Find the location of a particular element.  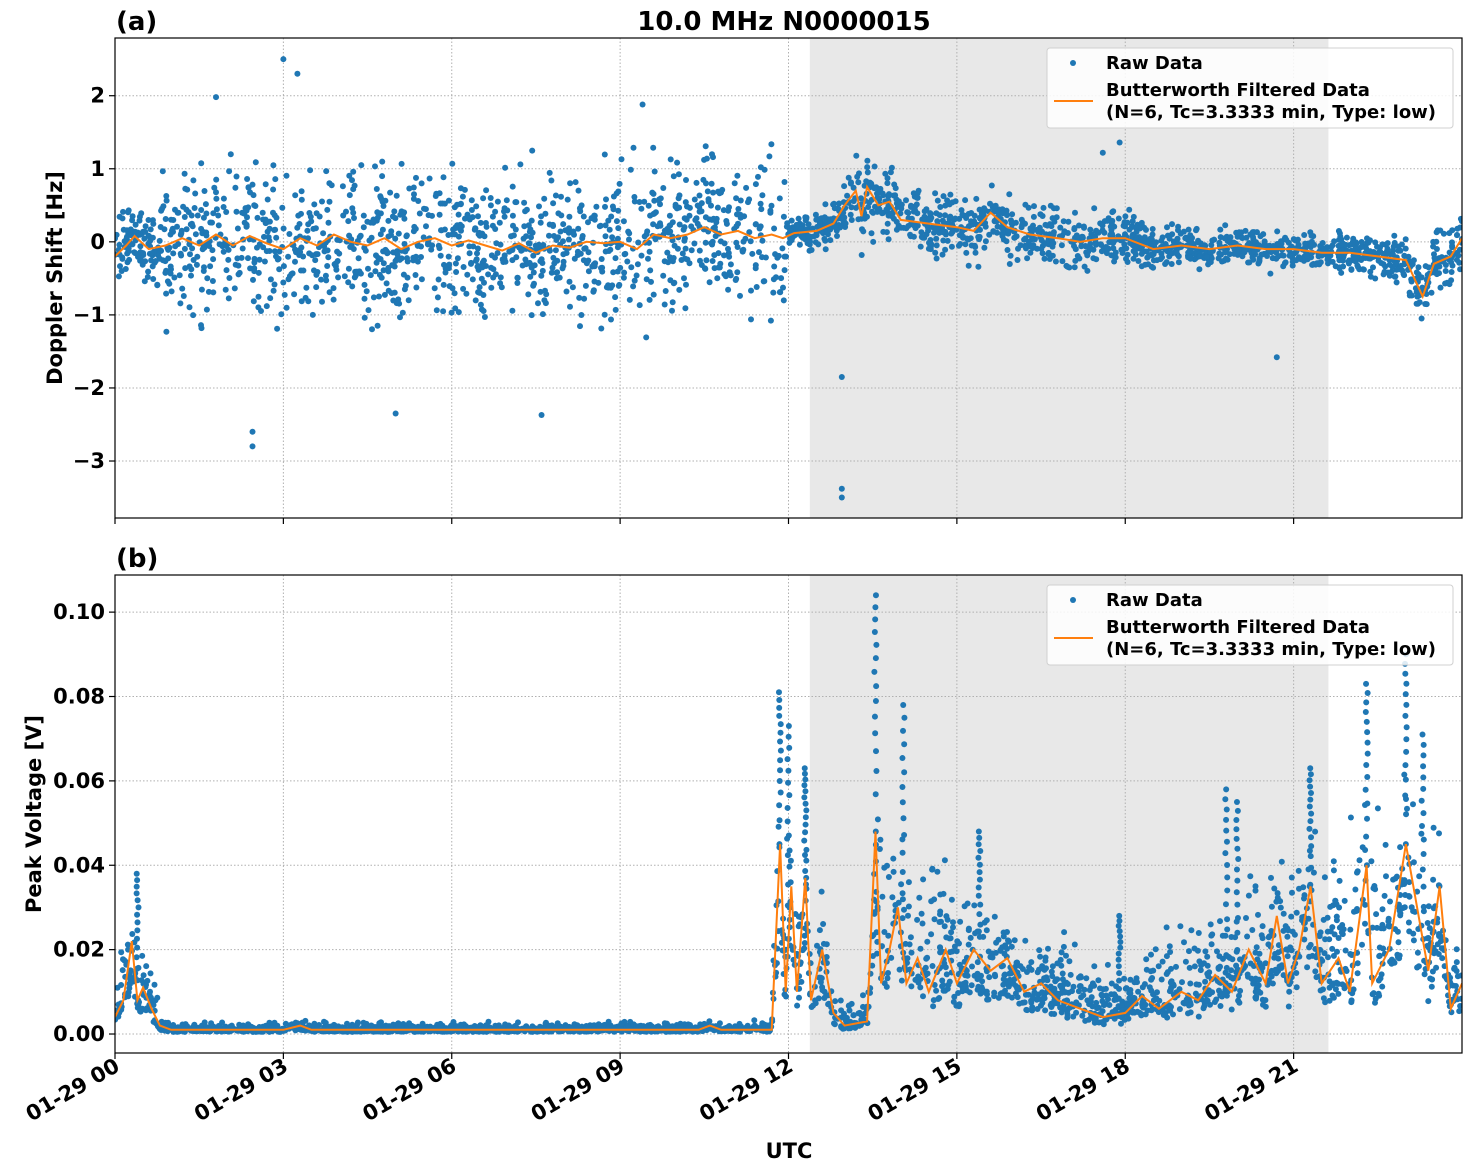

panel-b-label: (b) is located at coordinates (137, 559).